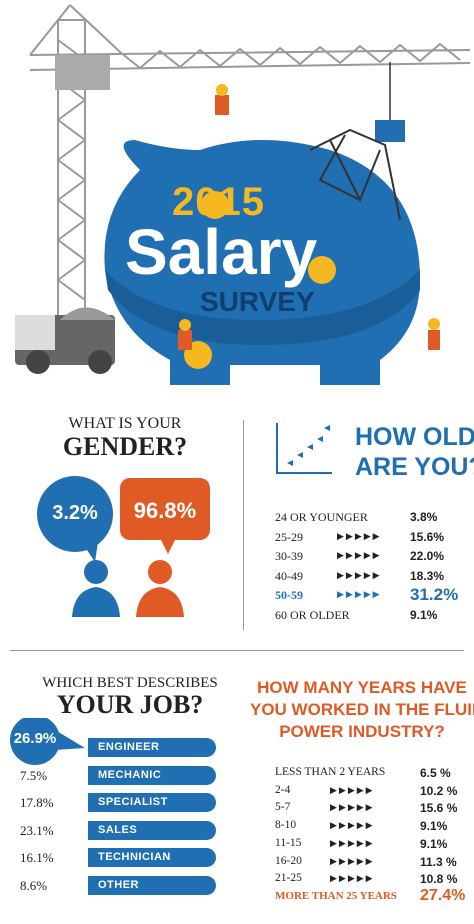  I want to click on job-value: 17.8%, so click(37, 802).